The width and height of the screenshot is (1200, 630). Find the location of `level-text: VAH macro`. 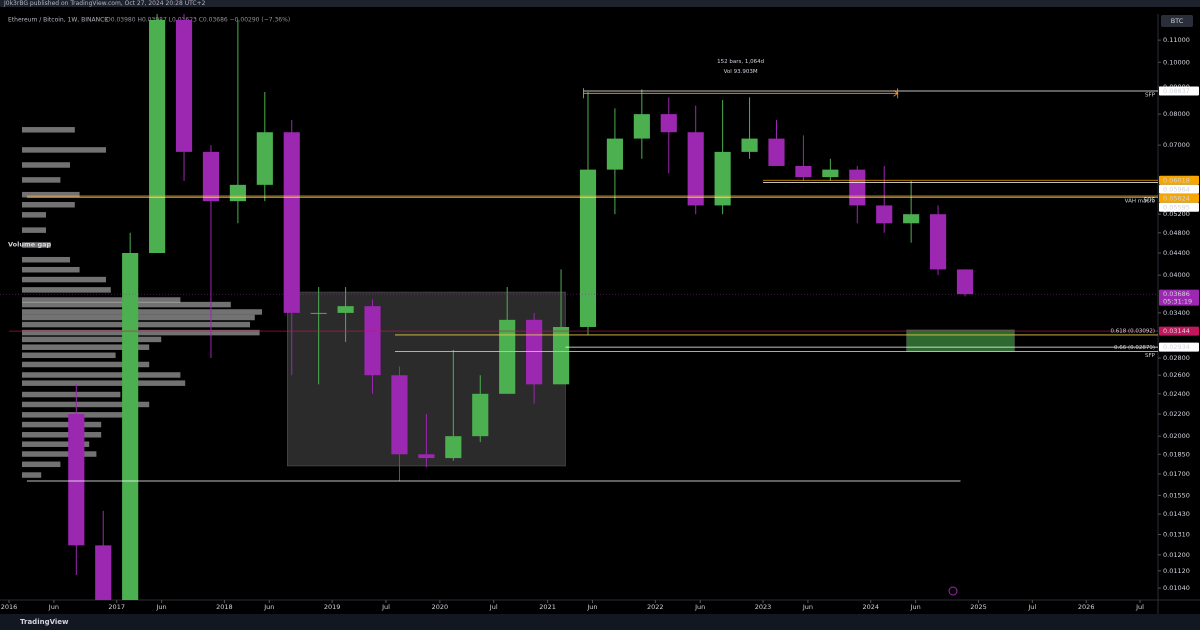

level-text: VAH macro is located at coordinates (1140, 202).